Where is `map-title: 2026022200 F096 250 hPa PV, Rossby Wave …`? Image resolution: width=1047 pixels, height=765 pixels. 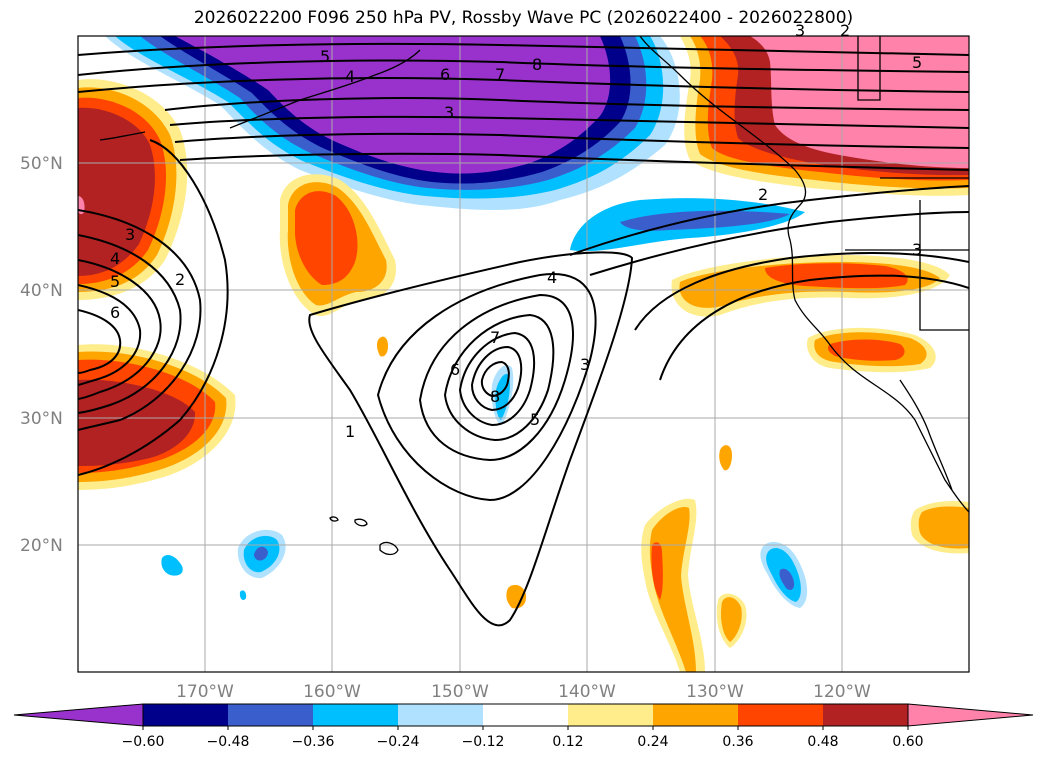 map-title: 2026022200 F096 250 hPa PV, Rossby Wave … is located at coordinates (523, 18).